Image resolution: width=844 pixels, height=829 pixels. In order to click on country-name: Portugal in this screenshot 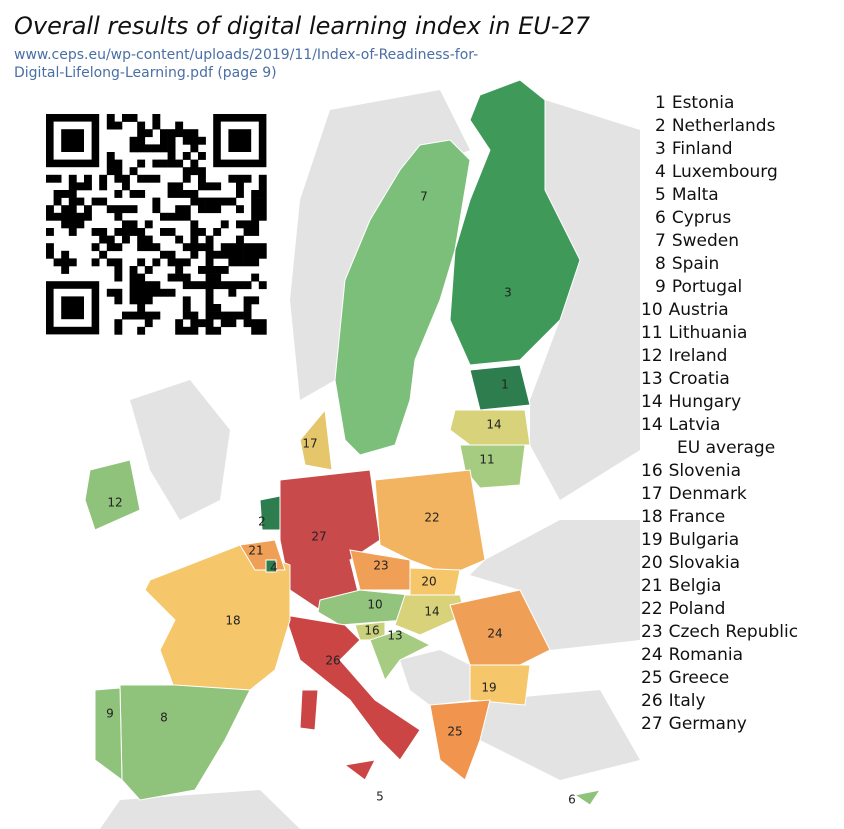, I will do `click(707, 287)`.